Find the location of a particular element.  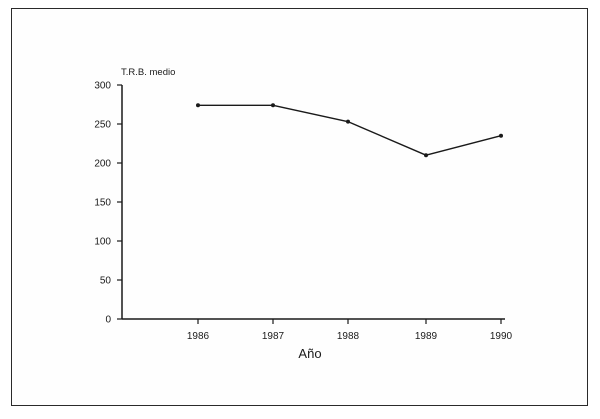

x-tick-label: 1990 is located at coordinates (501, 336).